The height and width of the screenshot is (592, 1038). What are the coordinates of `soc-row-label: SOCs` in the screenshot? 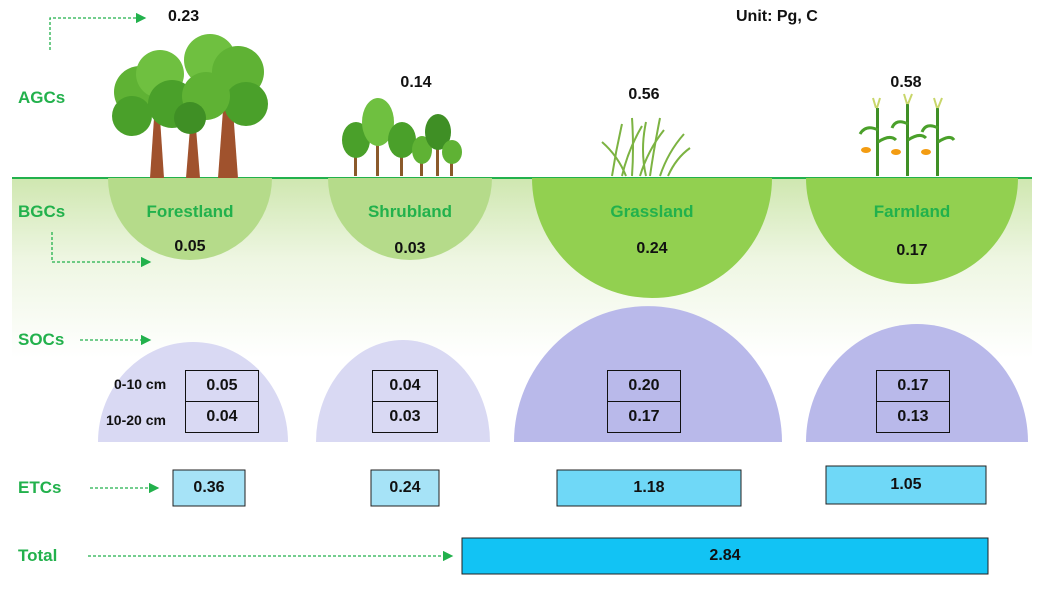 It's located at (41, 339).